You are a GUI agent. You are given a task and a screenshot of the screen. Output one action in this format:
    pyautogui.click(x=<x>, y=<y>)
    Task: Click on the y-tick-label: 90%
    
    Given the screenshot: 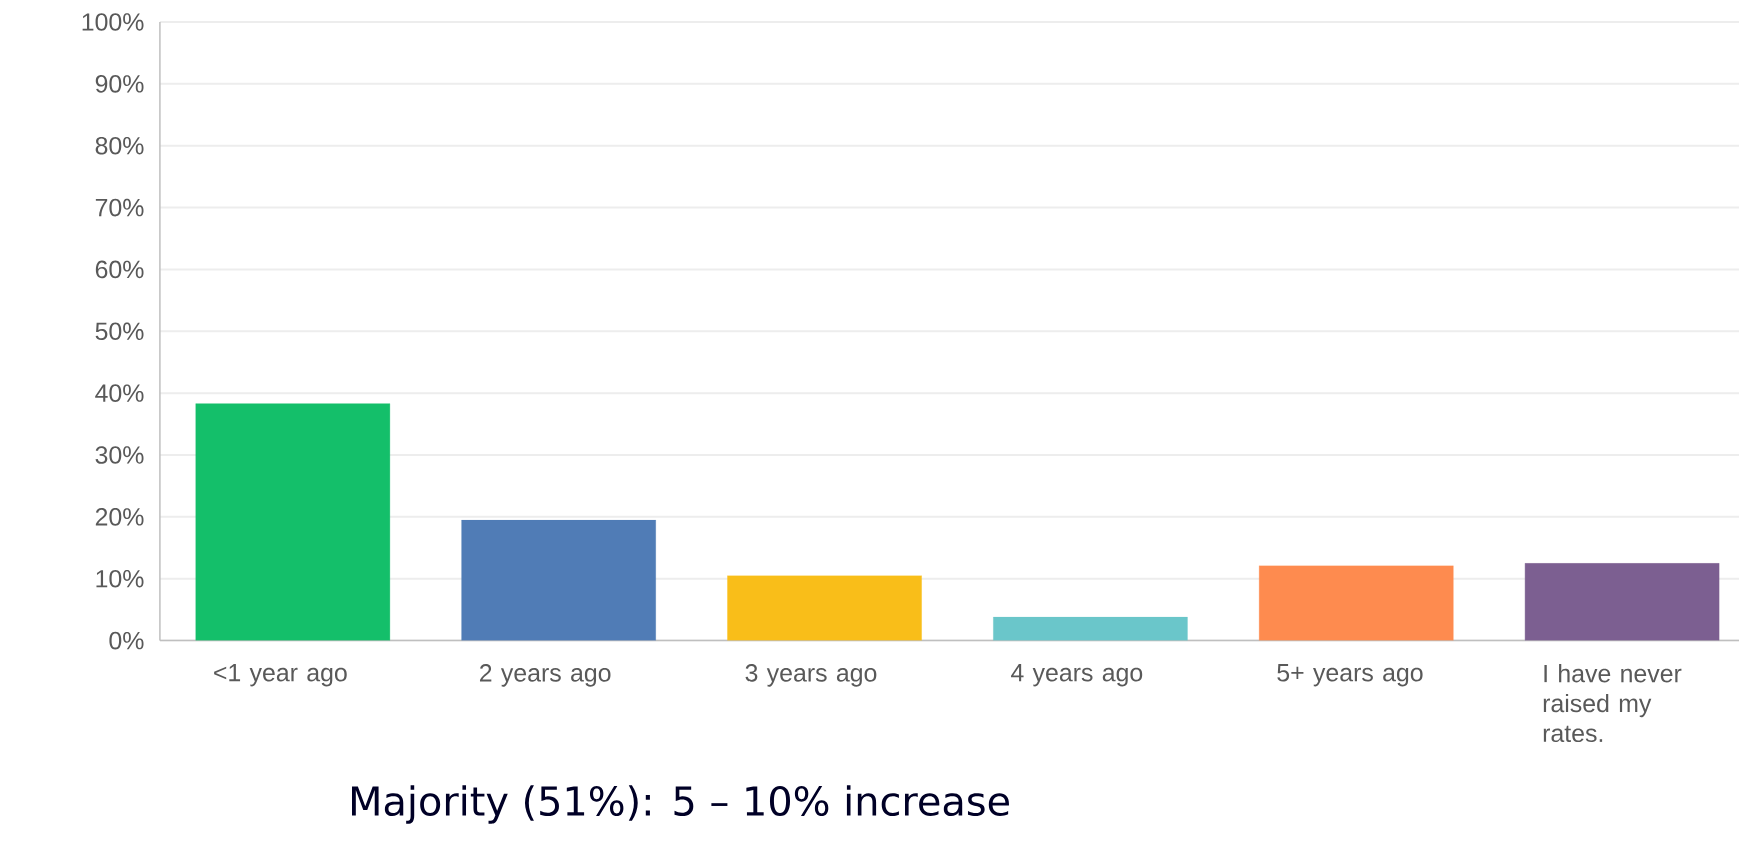 What is the action you would take?
    pyautogui.click(x=119, y=83)
    